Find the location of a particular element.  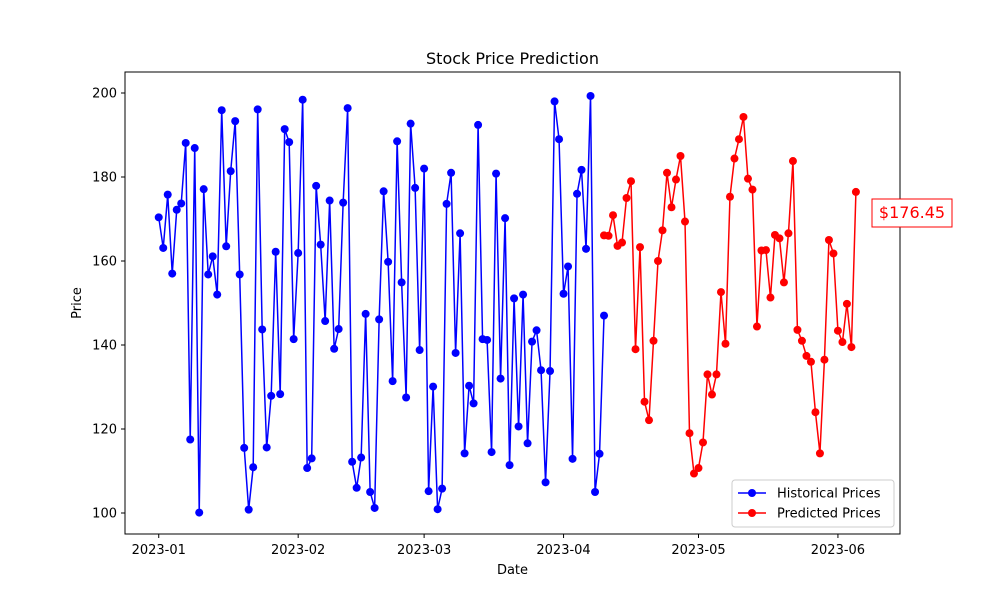

x-tick-label: 2023-06 is located at coordinates (838, 550).